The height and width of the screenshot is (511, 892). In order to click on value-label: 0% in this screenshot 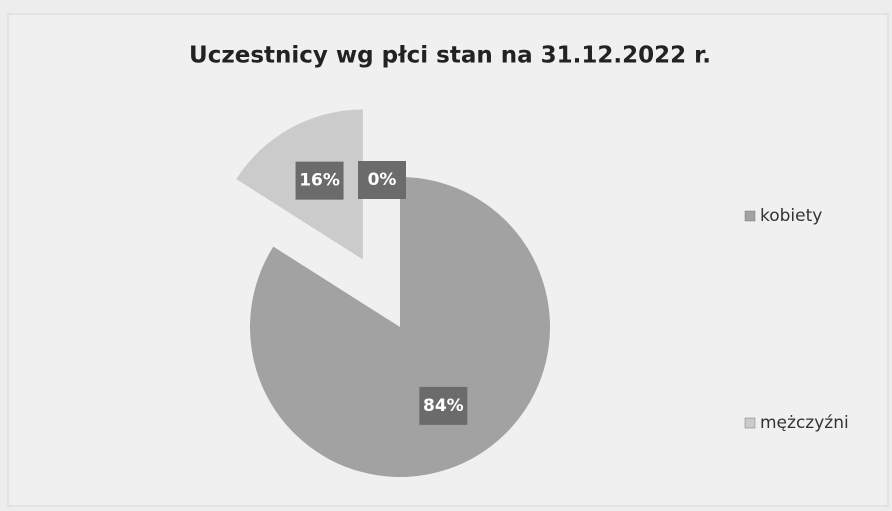, I will do `click(382, 180)`.